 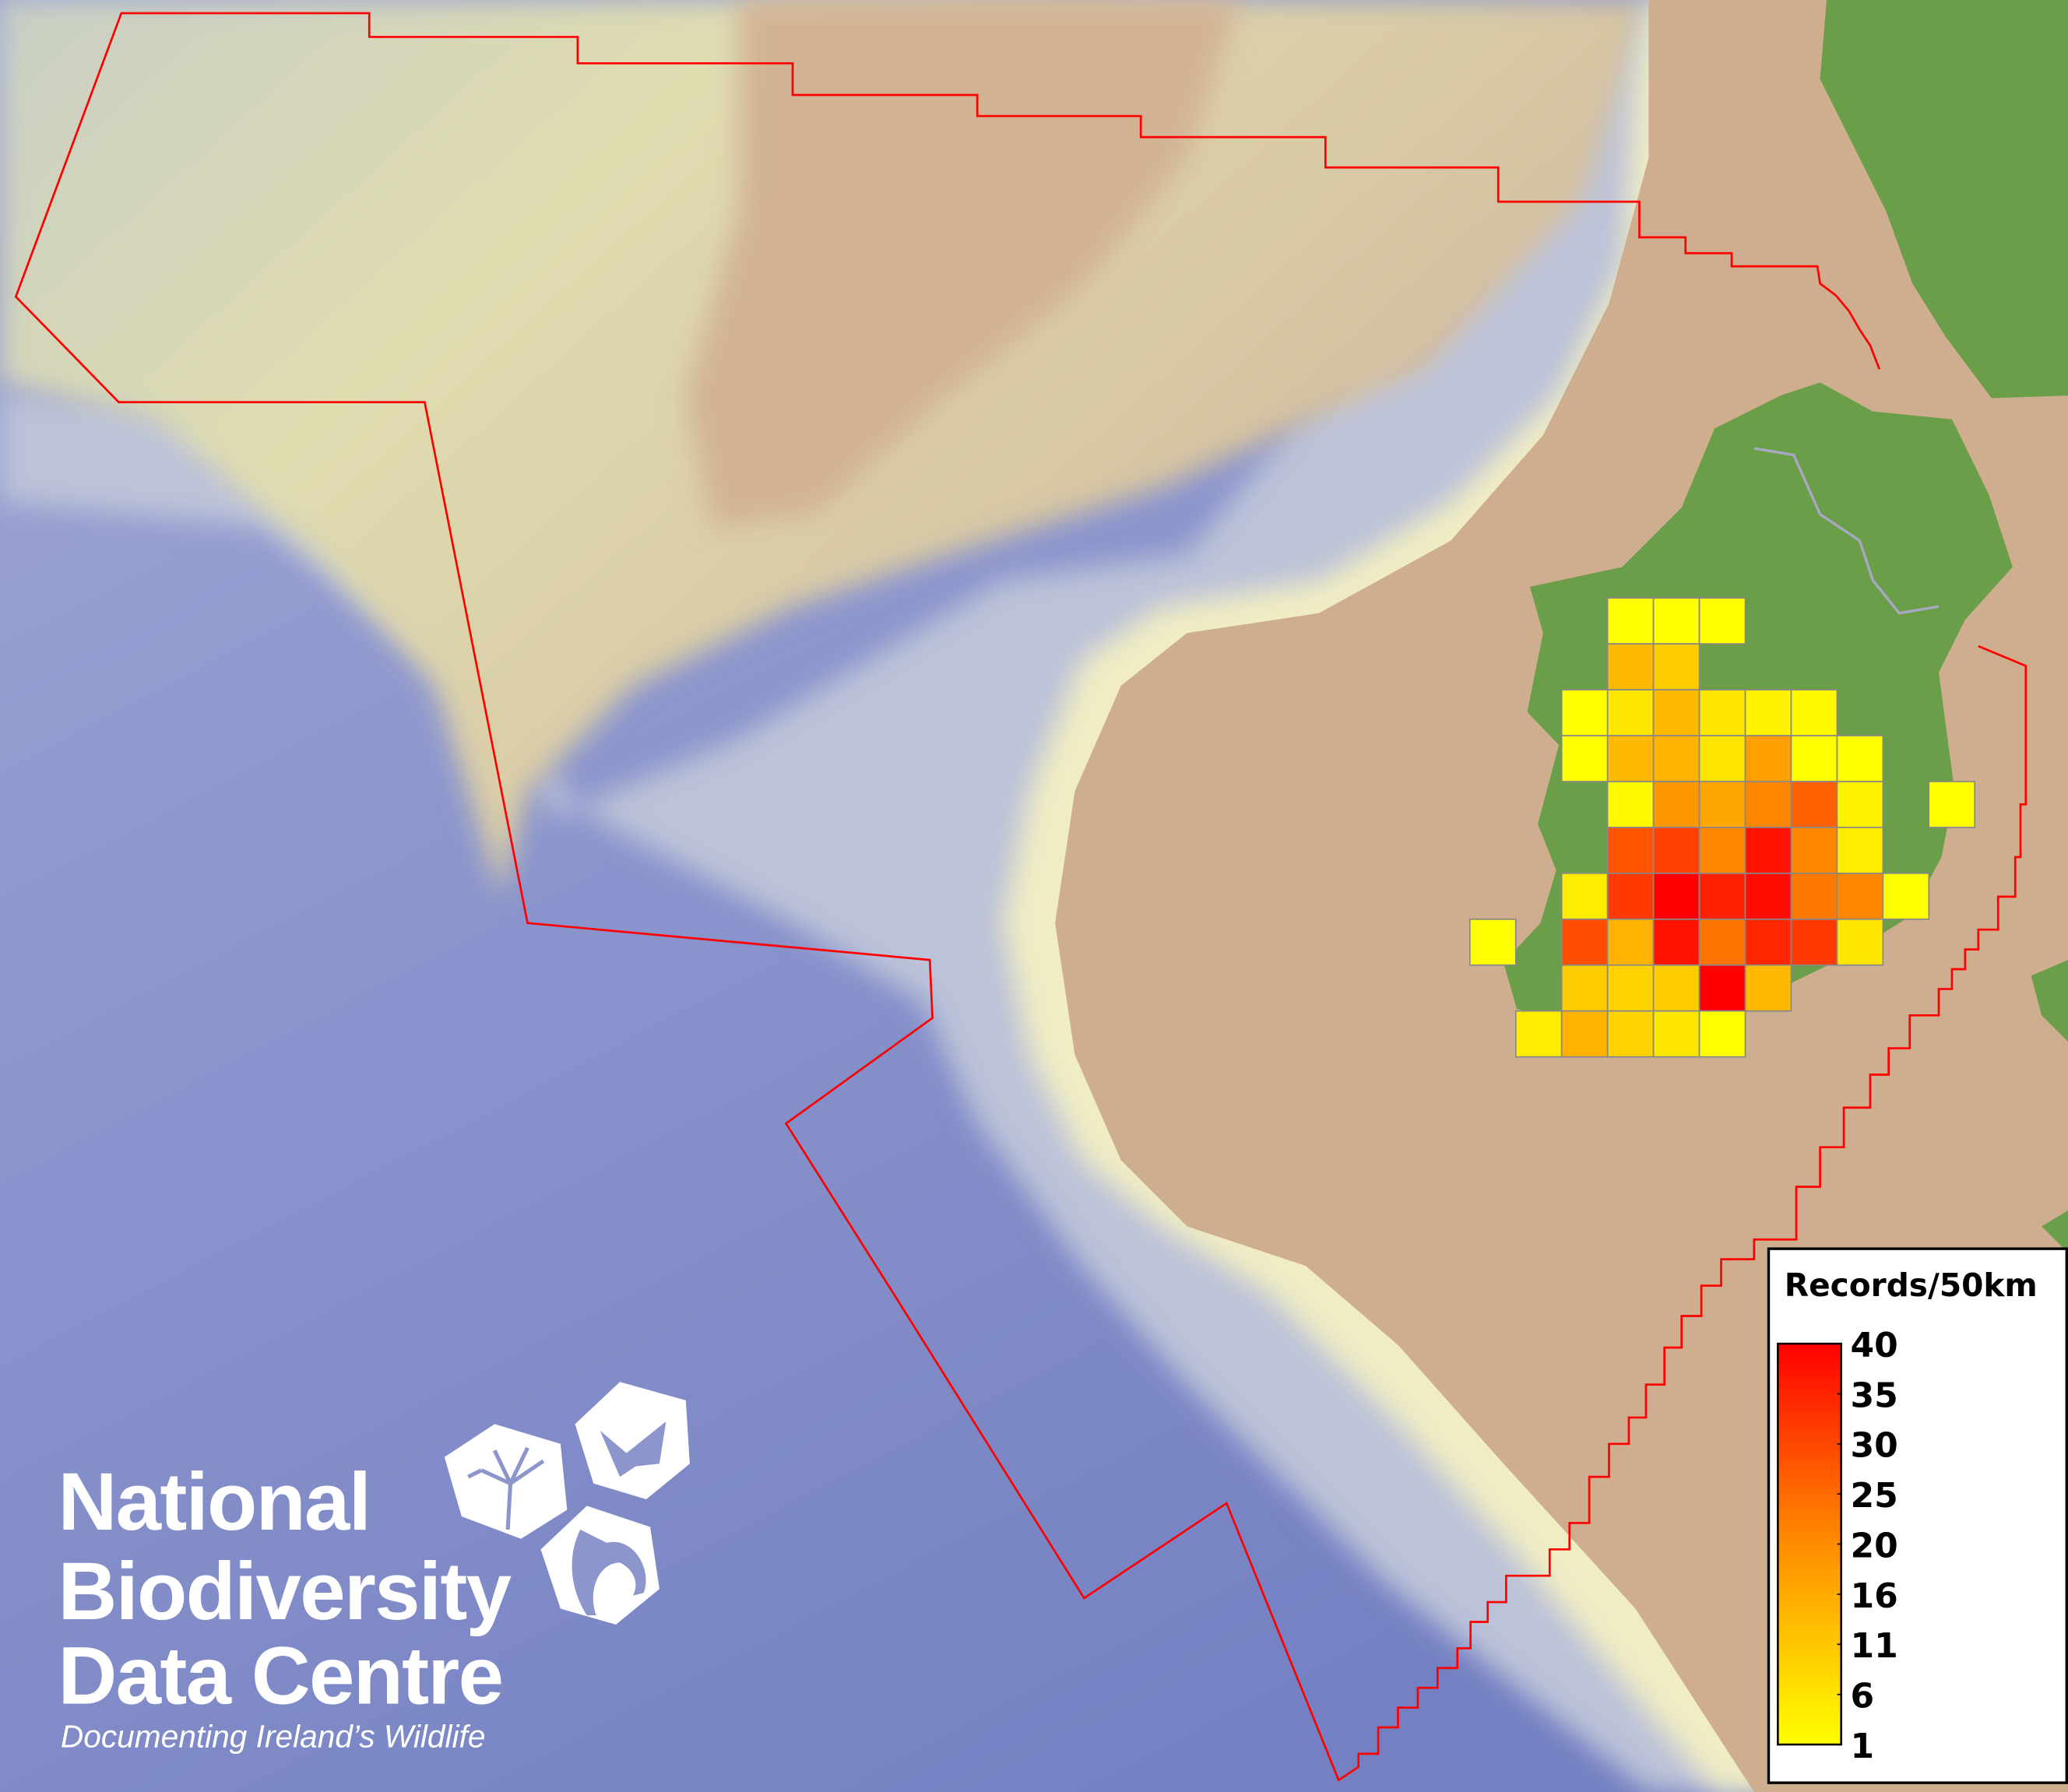 I want to click on legend-tick-label: 11, so click(x=1875, y=1646).